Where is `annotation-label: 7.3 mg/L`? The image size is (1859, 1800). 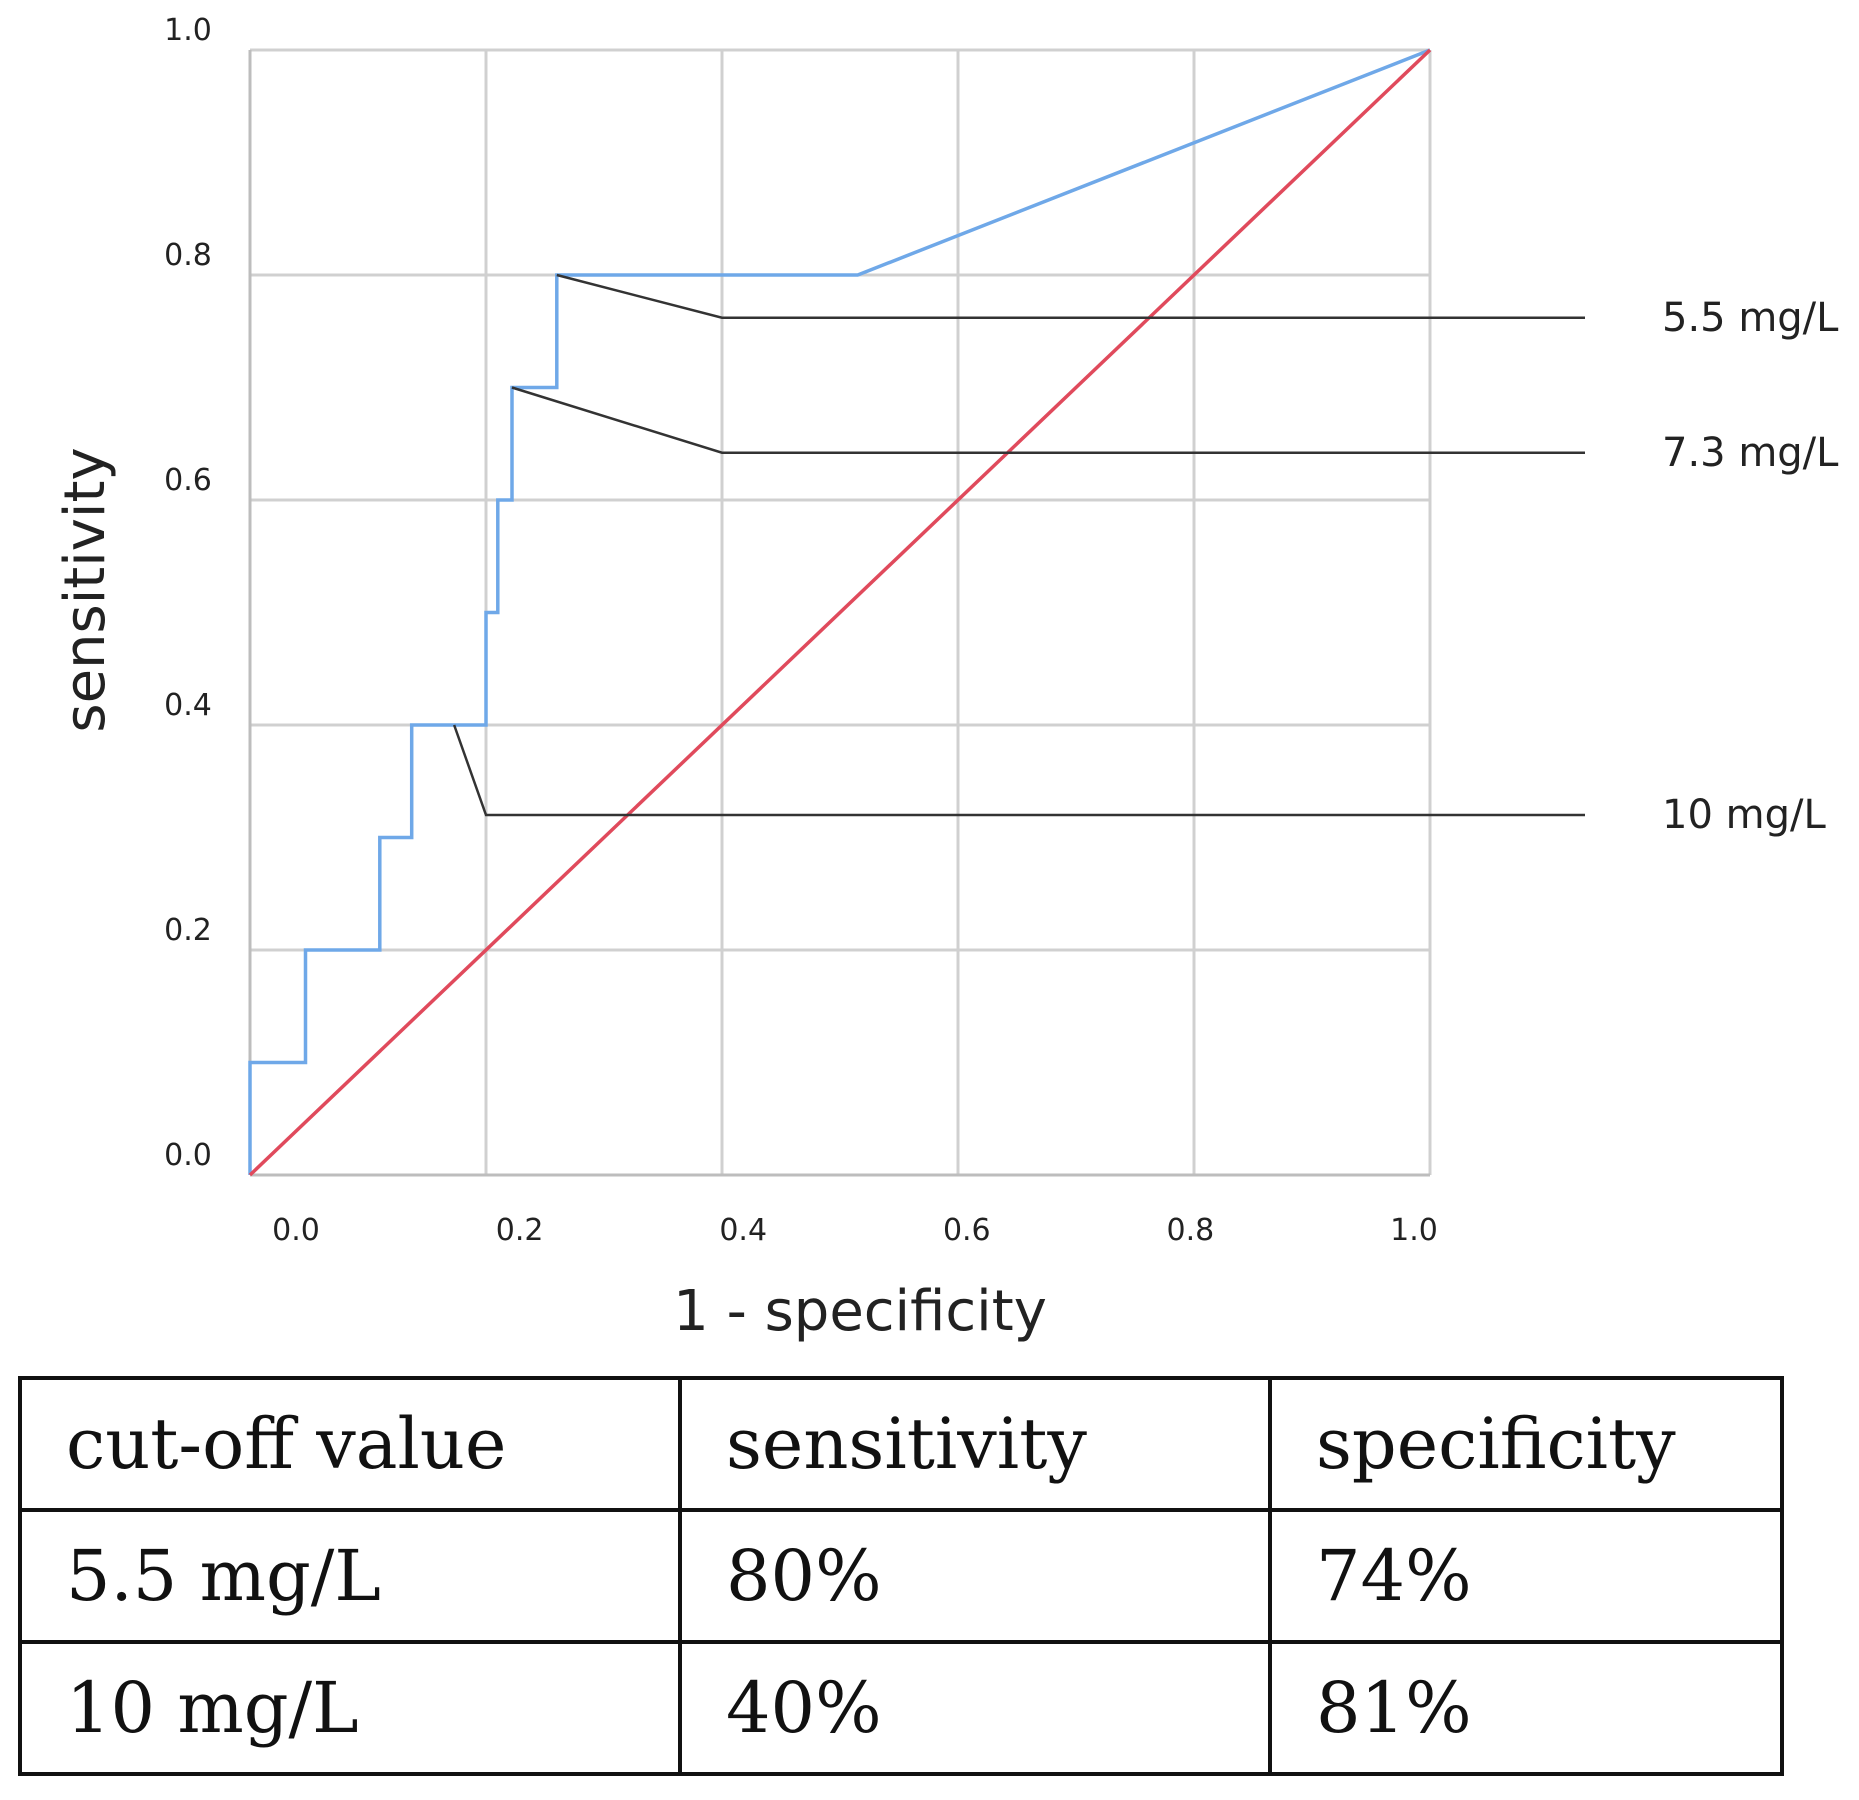
annotation-label: 7.3 mg/L is located at coordinates (1750, 453).